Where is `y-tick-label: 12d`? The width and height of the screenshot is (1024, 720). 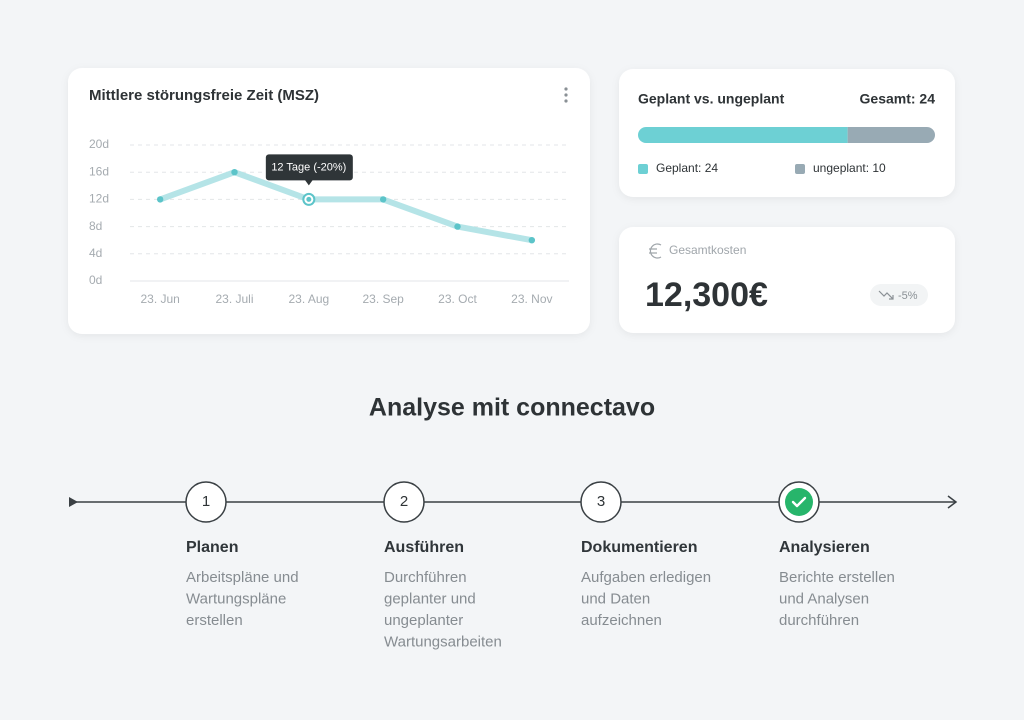 y-tick-label: 12d is located at coordinates (99, 199).